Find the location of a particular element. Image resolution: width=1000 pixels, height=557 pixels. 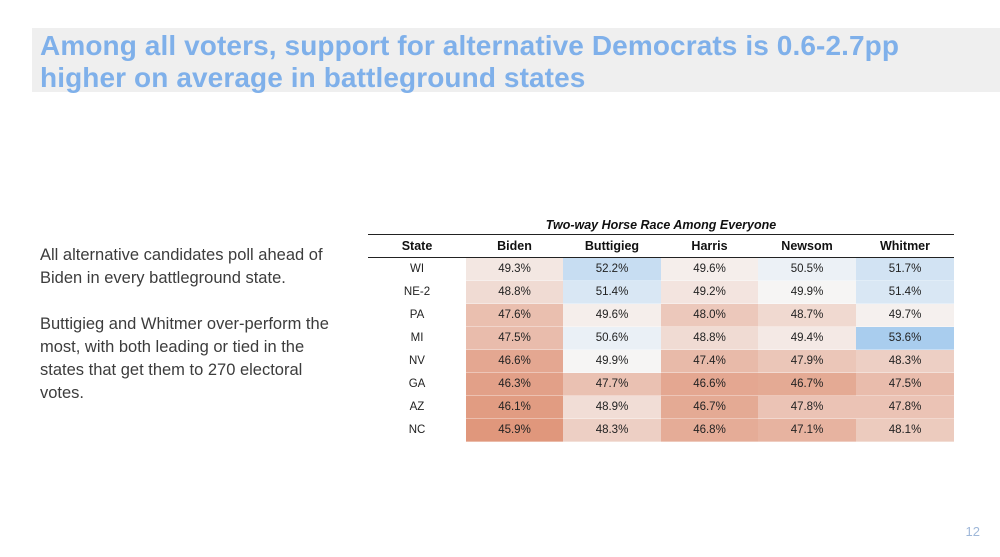

value-cell-buttigieg: 49.9% is located at coordinates (612, 361).